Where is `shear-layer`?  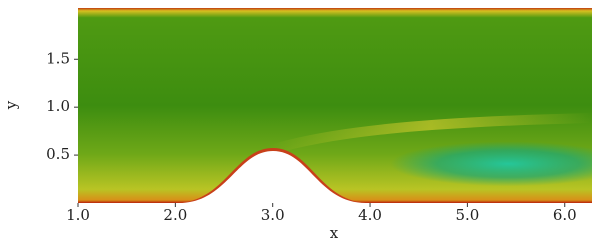 shear-layer is located at coordinates (430, 134).